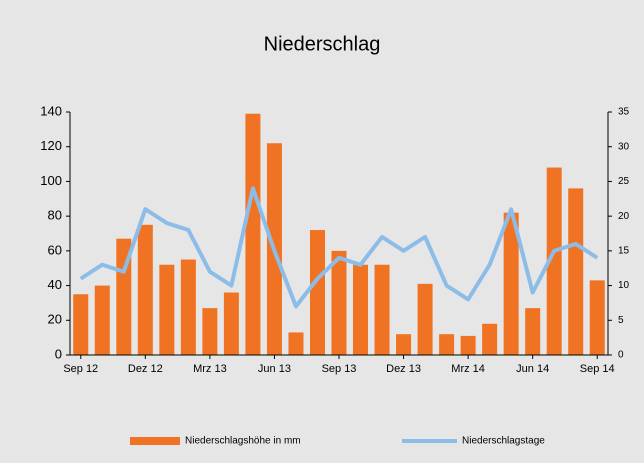 The image size is (644, 463). Describe the element at coordinates (624, 250) in the screenshot. I see `y2-tick-label: 15` at that location.